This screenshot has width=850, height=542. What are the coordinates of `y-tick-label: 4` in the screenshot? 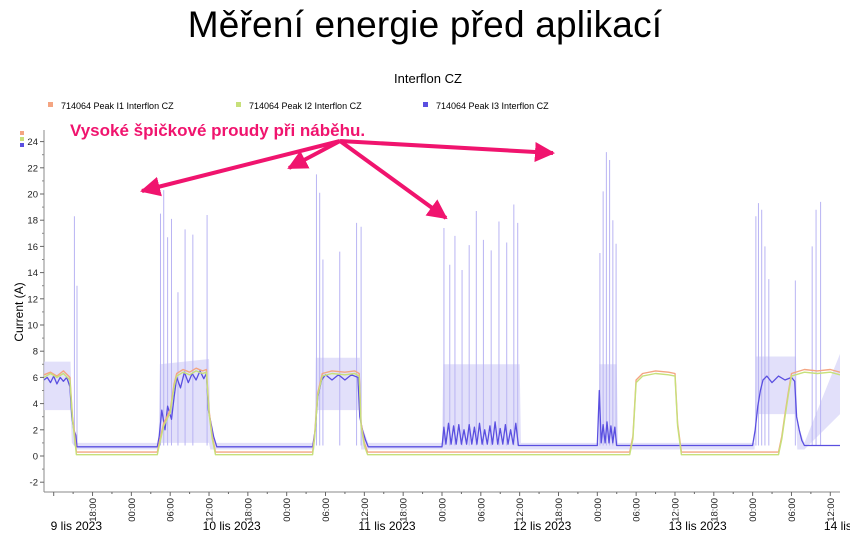 It's located at (35, 404).